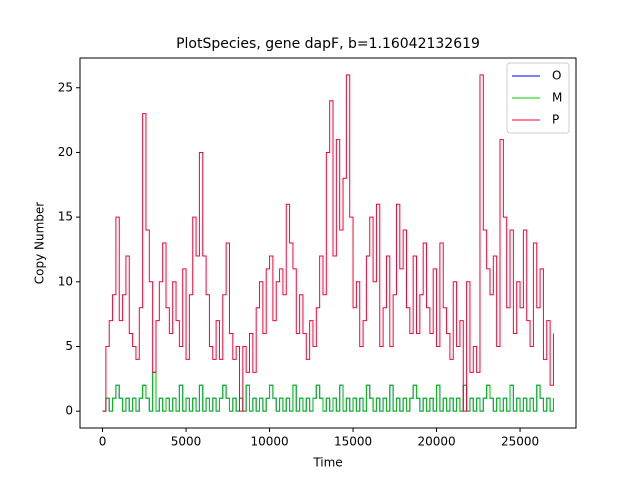 This screenshot has width=640, height=480. I want to click on y-tick-label: 0, so click(69, 411).